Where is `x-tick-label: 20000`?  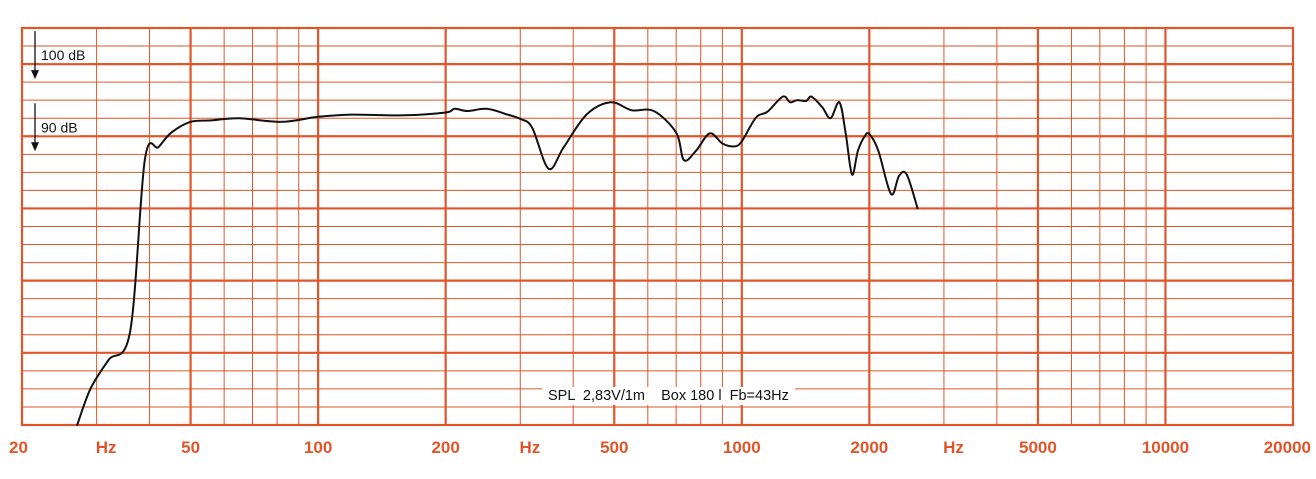
x-tick-label: 20000 is located at coordinates (1287, 447).